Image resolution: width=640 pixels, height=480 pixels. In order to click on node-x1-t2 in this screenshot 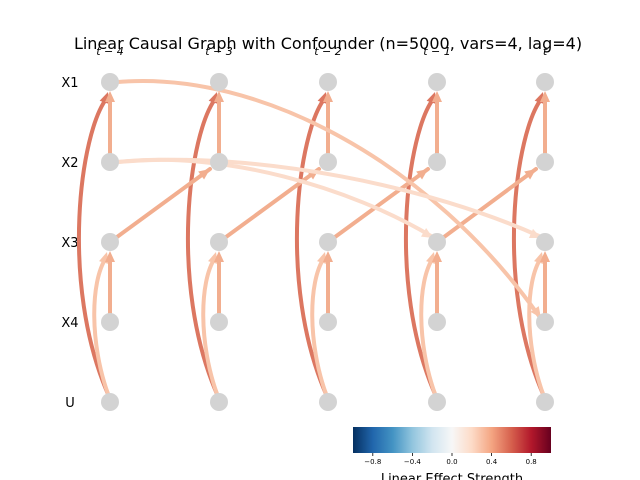, I will do `click(328, 82)`.